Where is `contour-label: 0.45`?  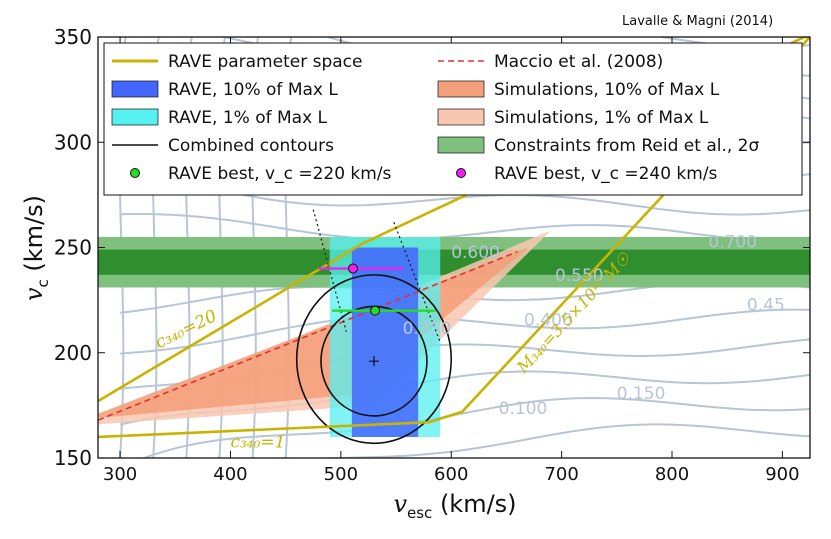
contour-label: 0.45 is located at coordinates (766, 306).